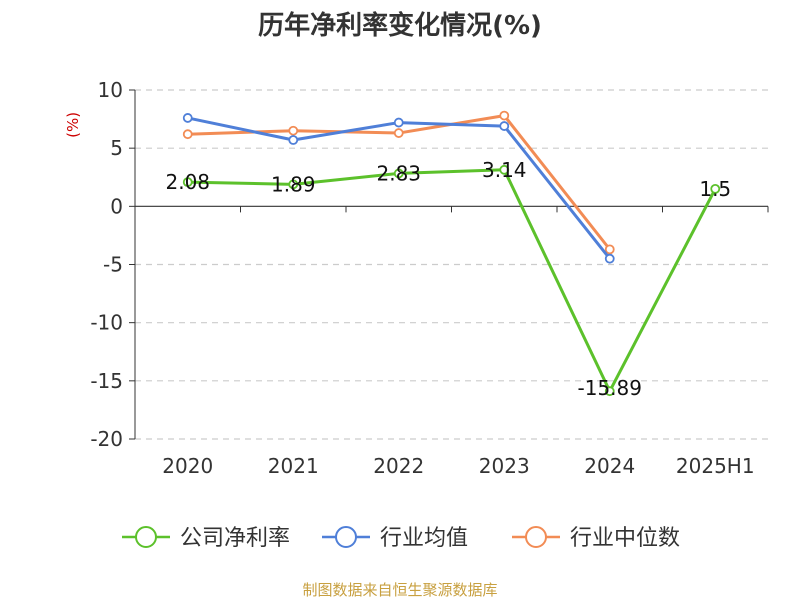 The width and height of the screenshot is (800, 600). Describe the element at coordinates (113, 265) in the screenshot. I see `y-tick-label: -5` at that location.